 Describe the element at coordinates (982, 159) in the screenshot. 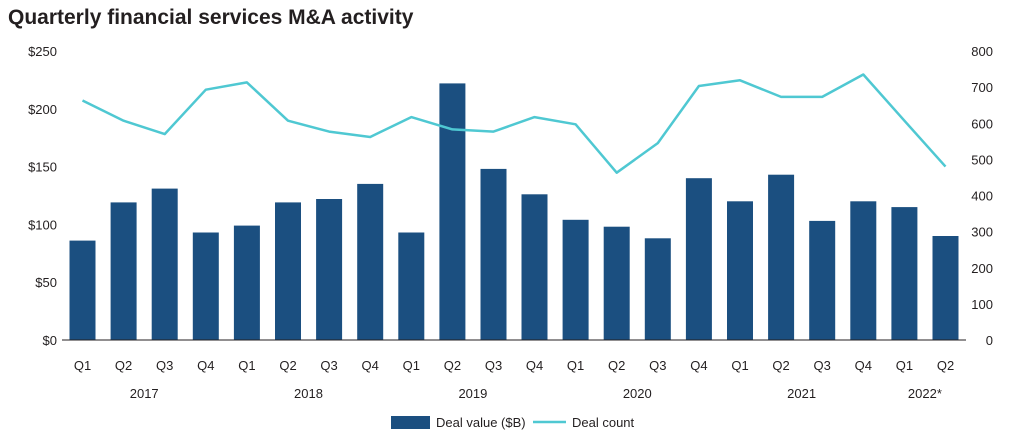

I see `y-right-tick-label: 500` at that location.